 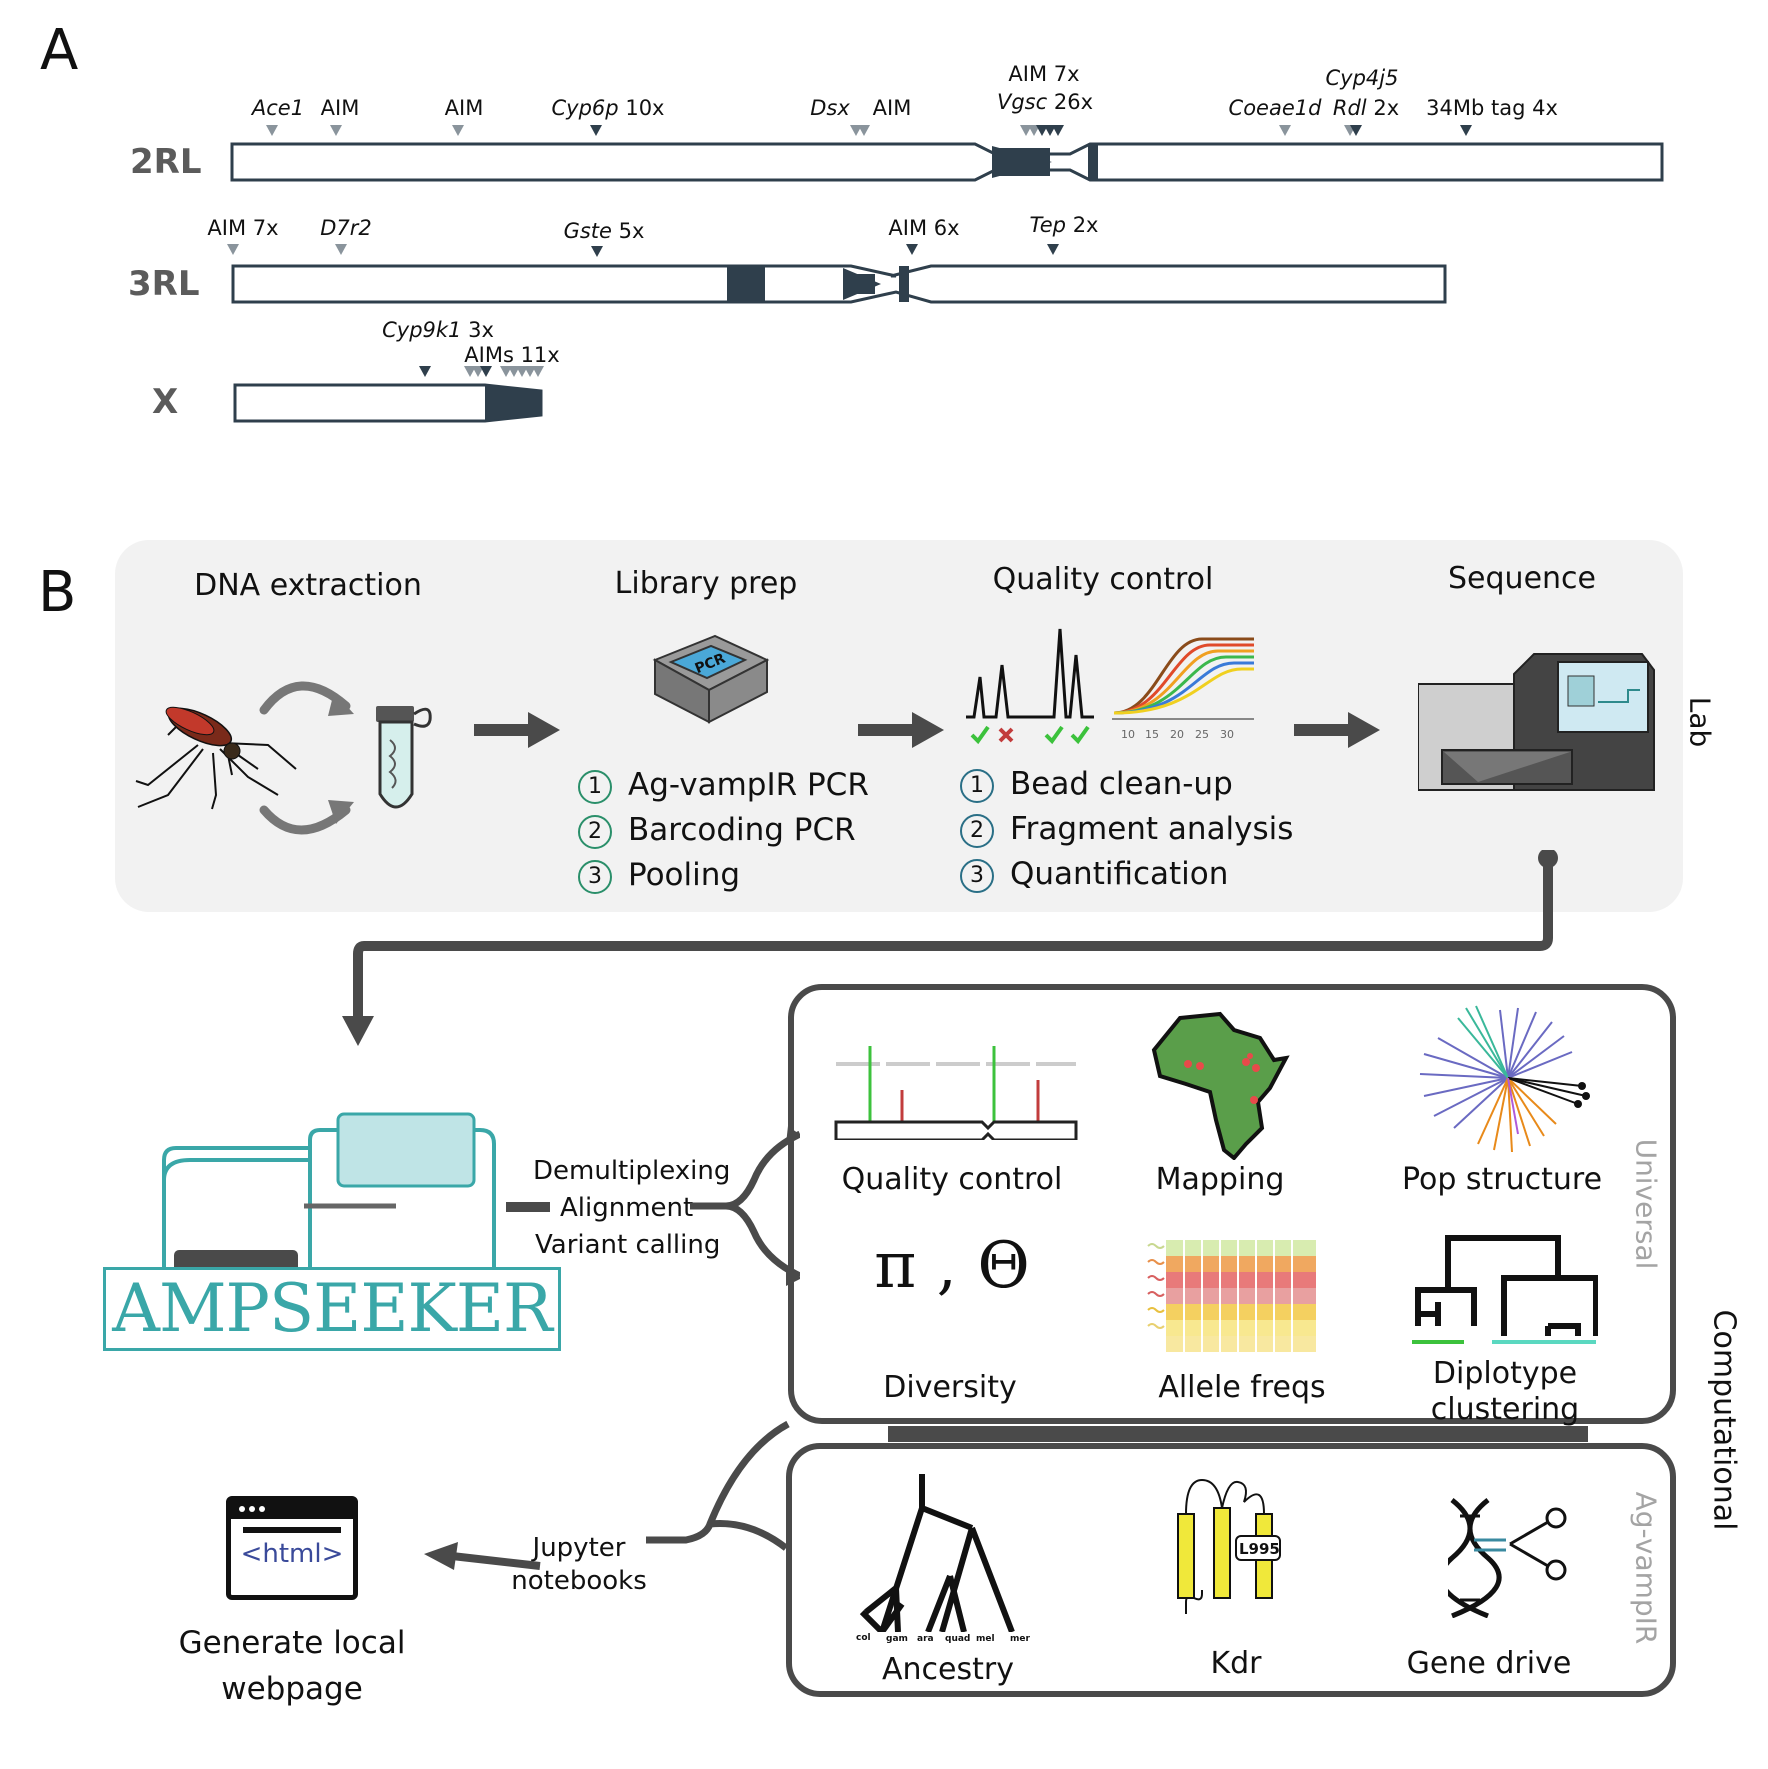 I want to click on diversity-symbols: π , Θ, so click(x=952, y=1266).